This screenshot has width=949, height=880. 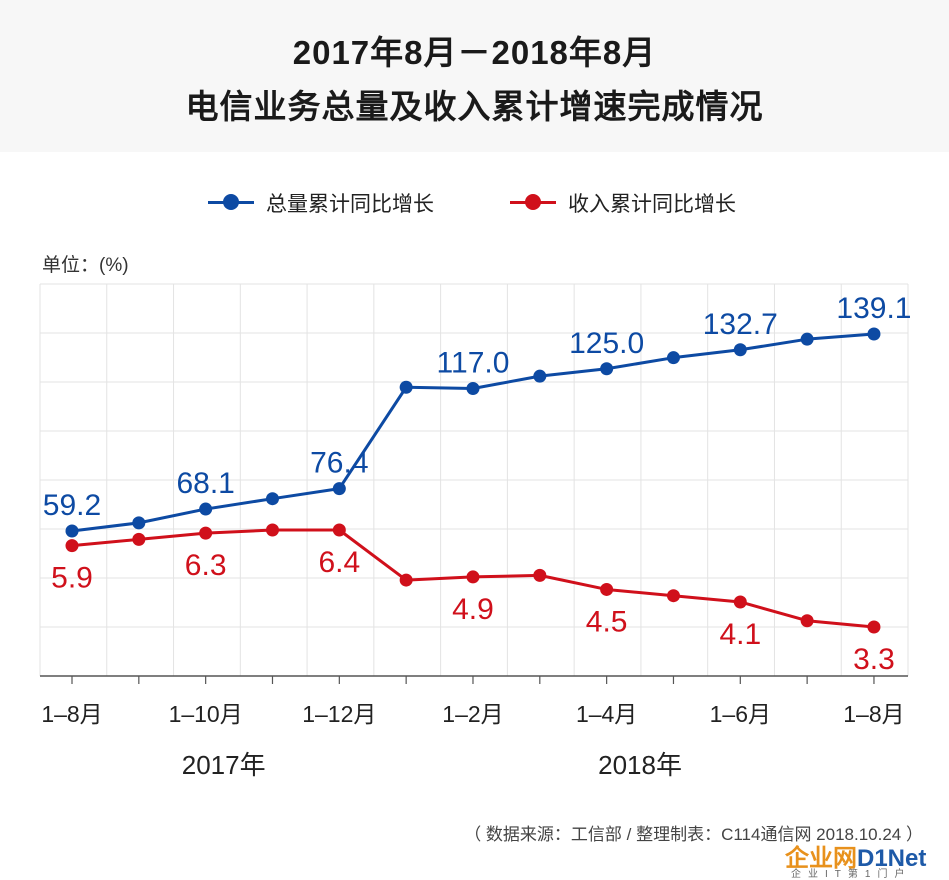 I want to click on data-label-total: 76.4, so click(x=339, y=463).